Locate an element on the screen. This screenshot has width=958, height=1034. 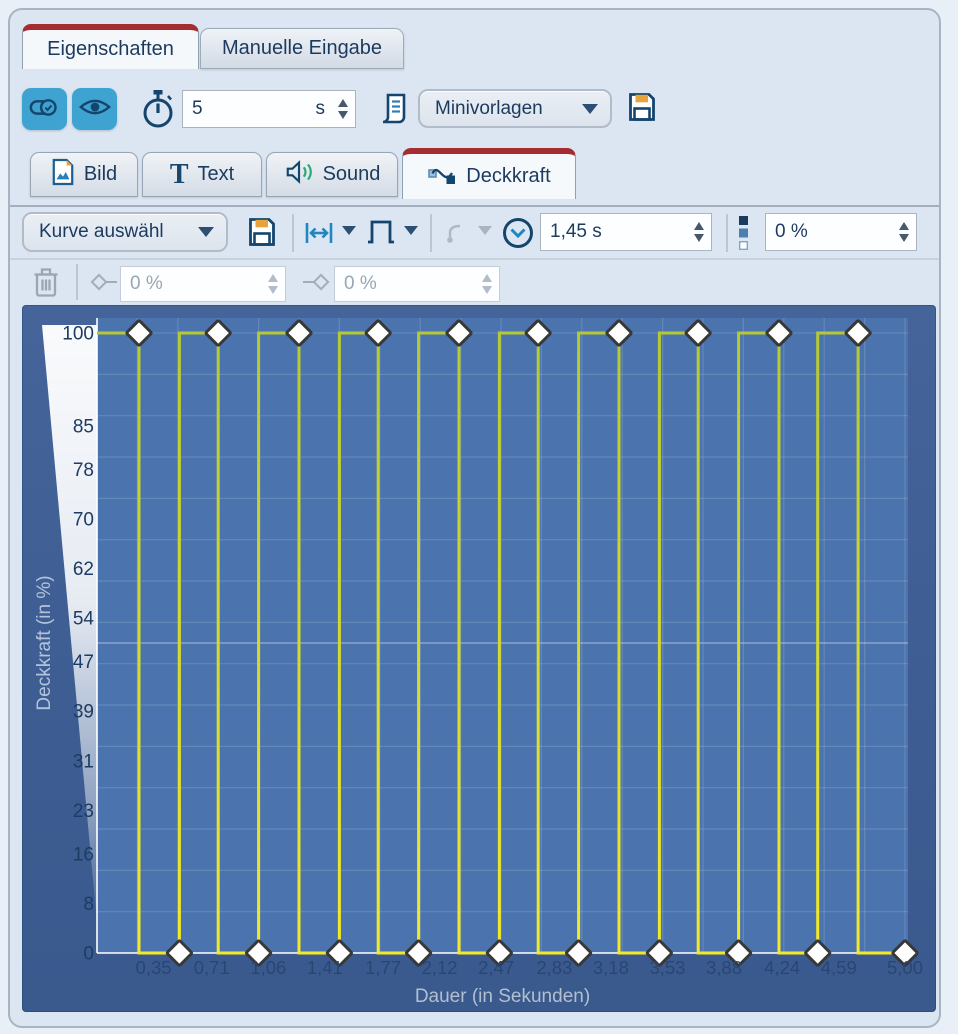
keyframe-in-icon is located at coordinates (316, 282).